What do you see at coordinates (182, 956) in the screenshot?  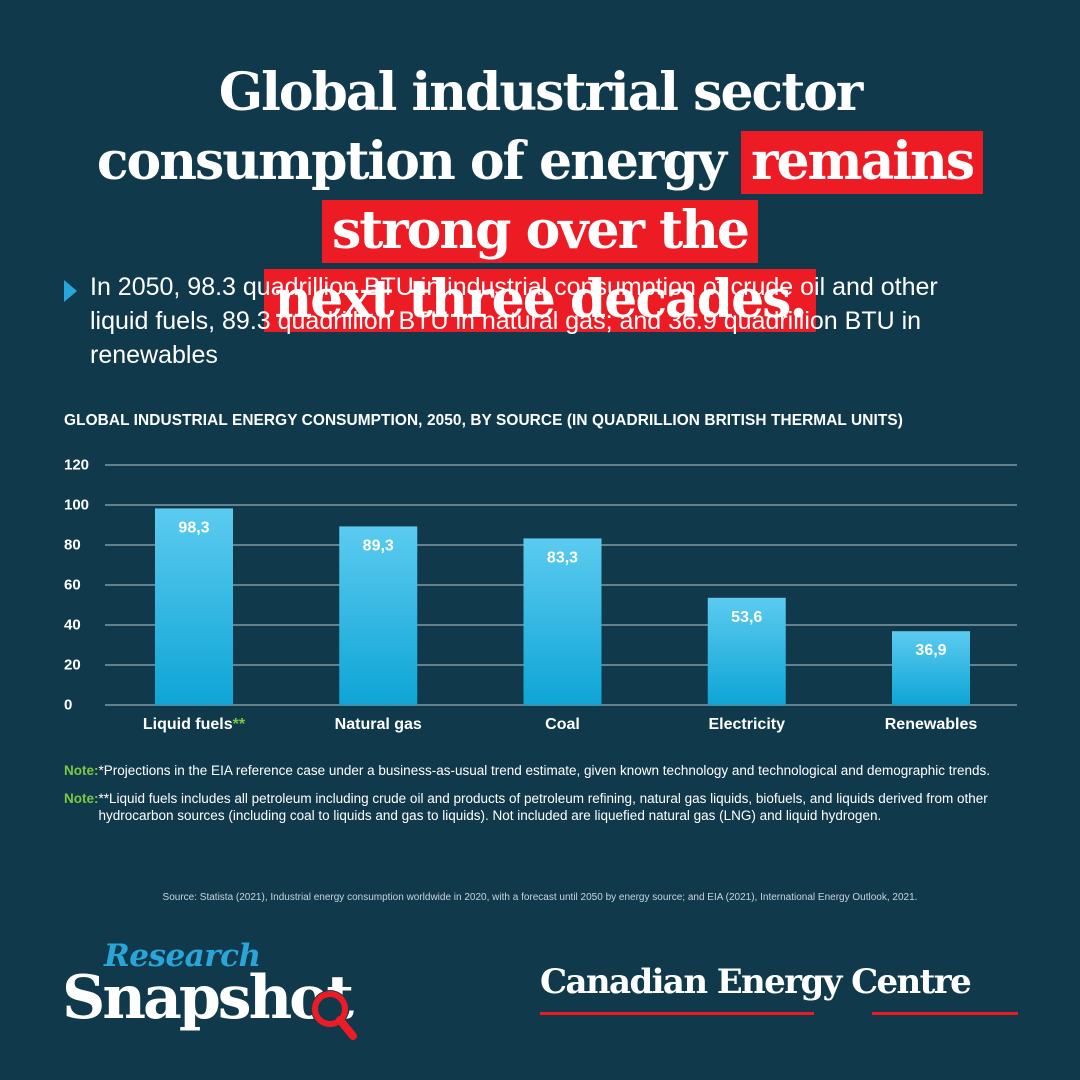 I see `logo-research-text: Research` at bounding box center [182, 956].